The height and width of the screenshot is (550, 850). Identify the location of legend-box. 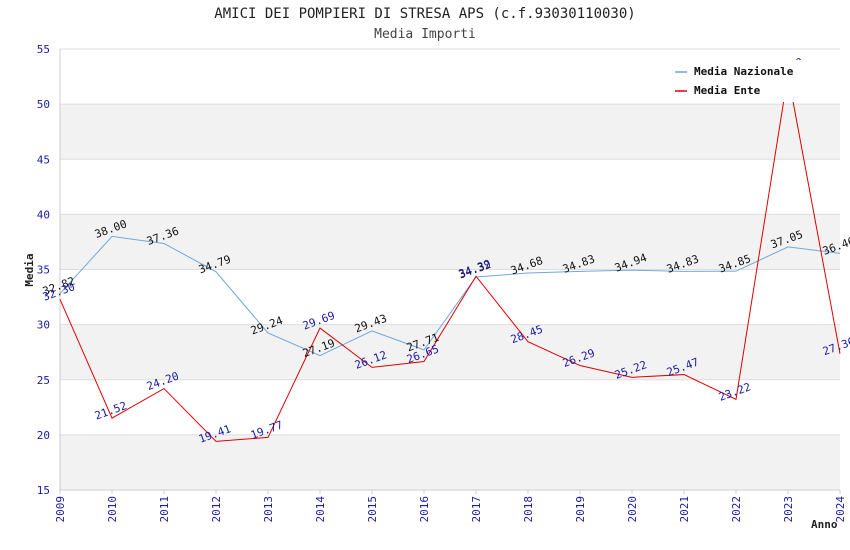
(740, 81).